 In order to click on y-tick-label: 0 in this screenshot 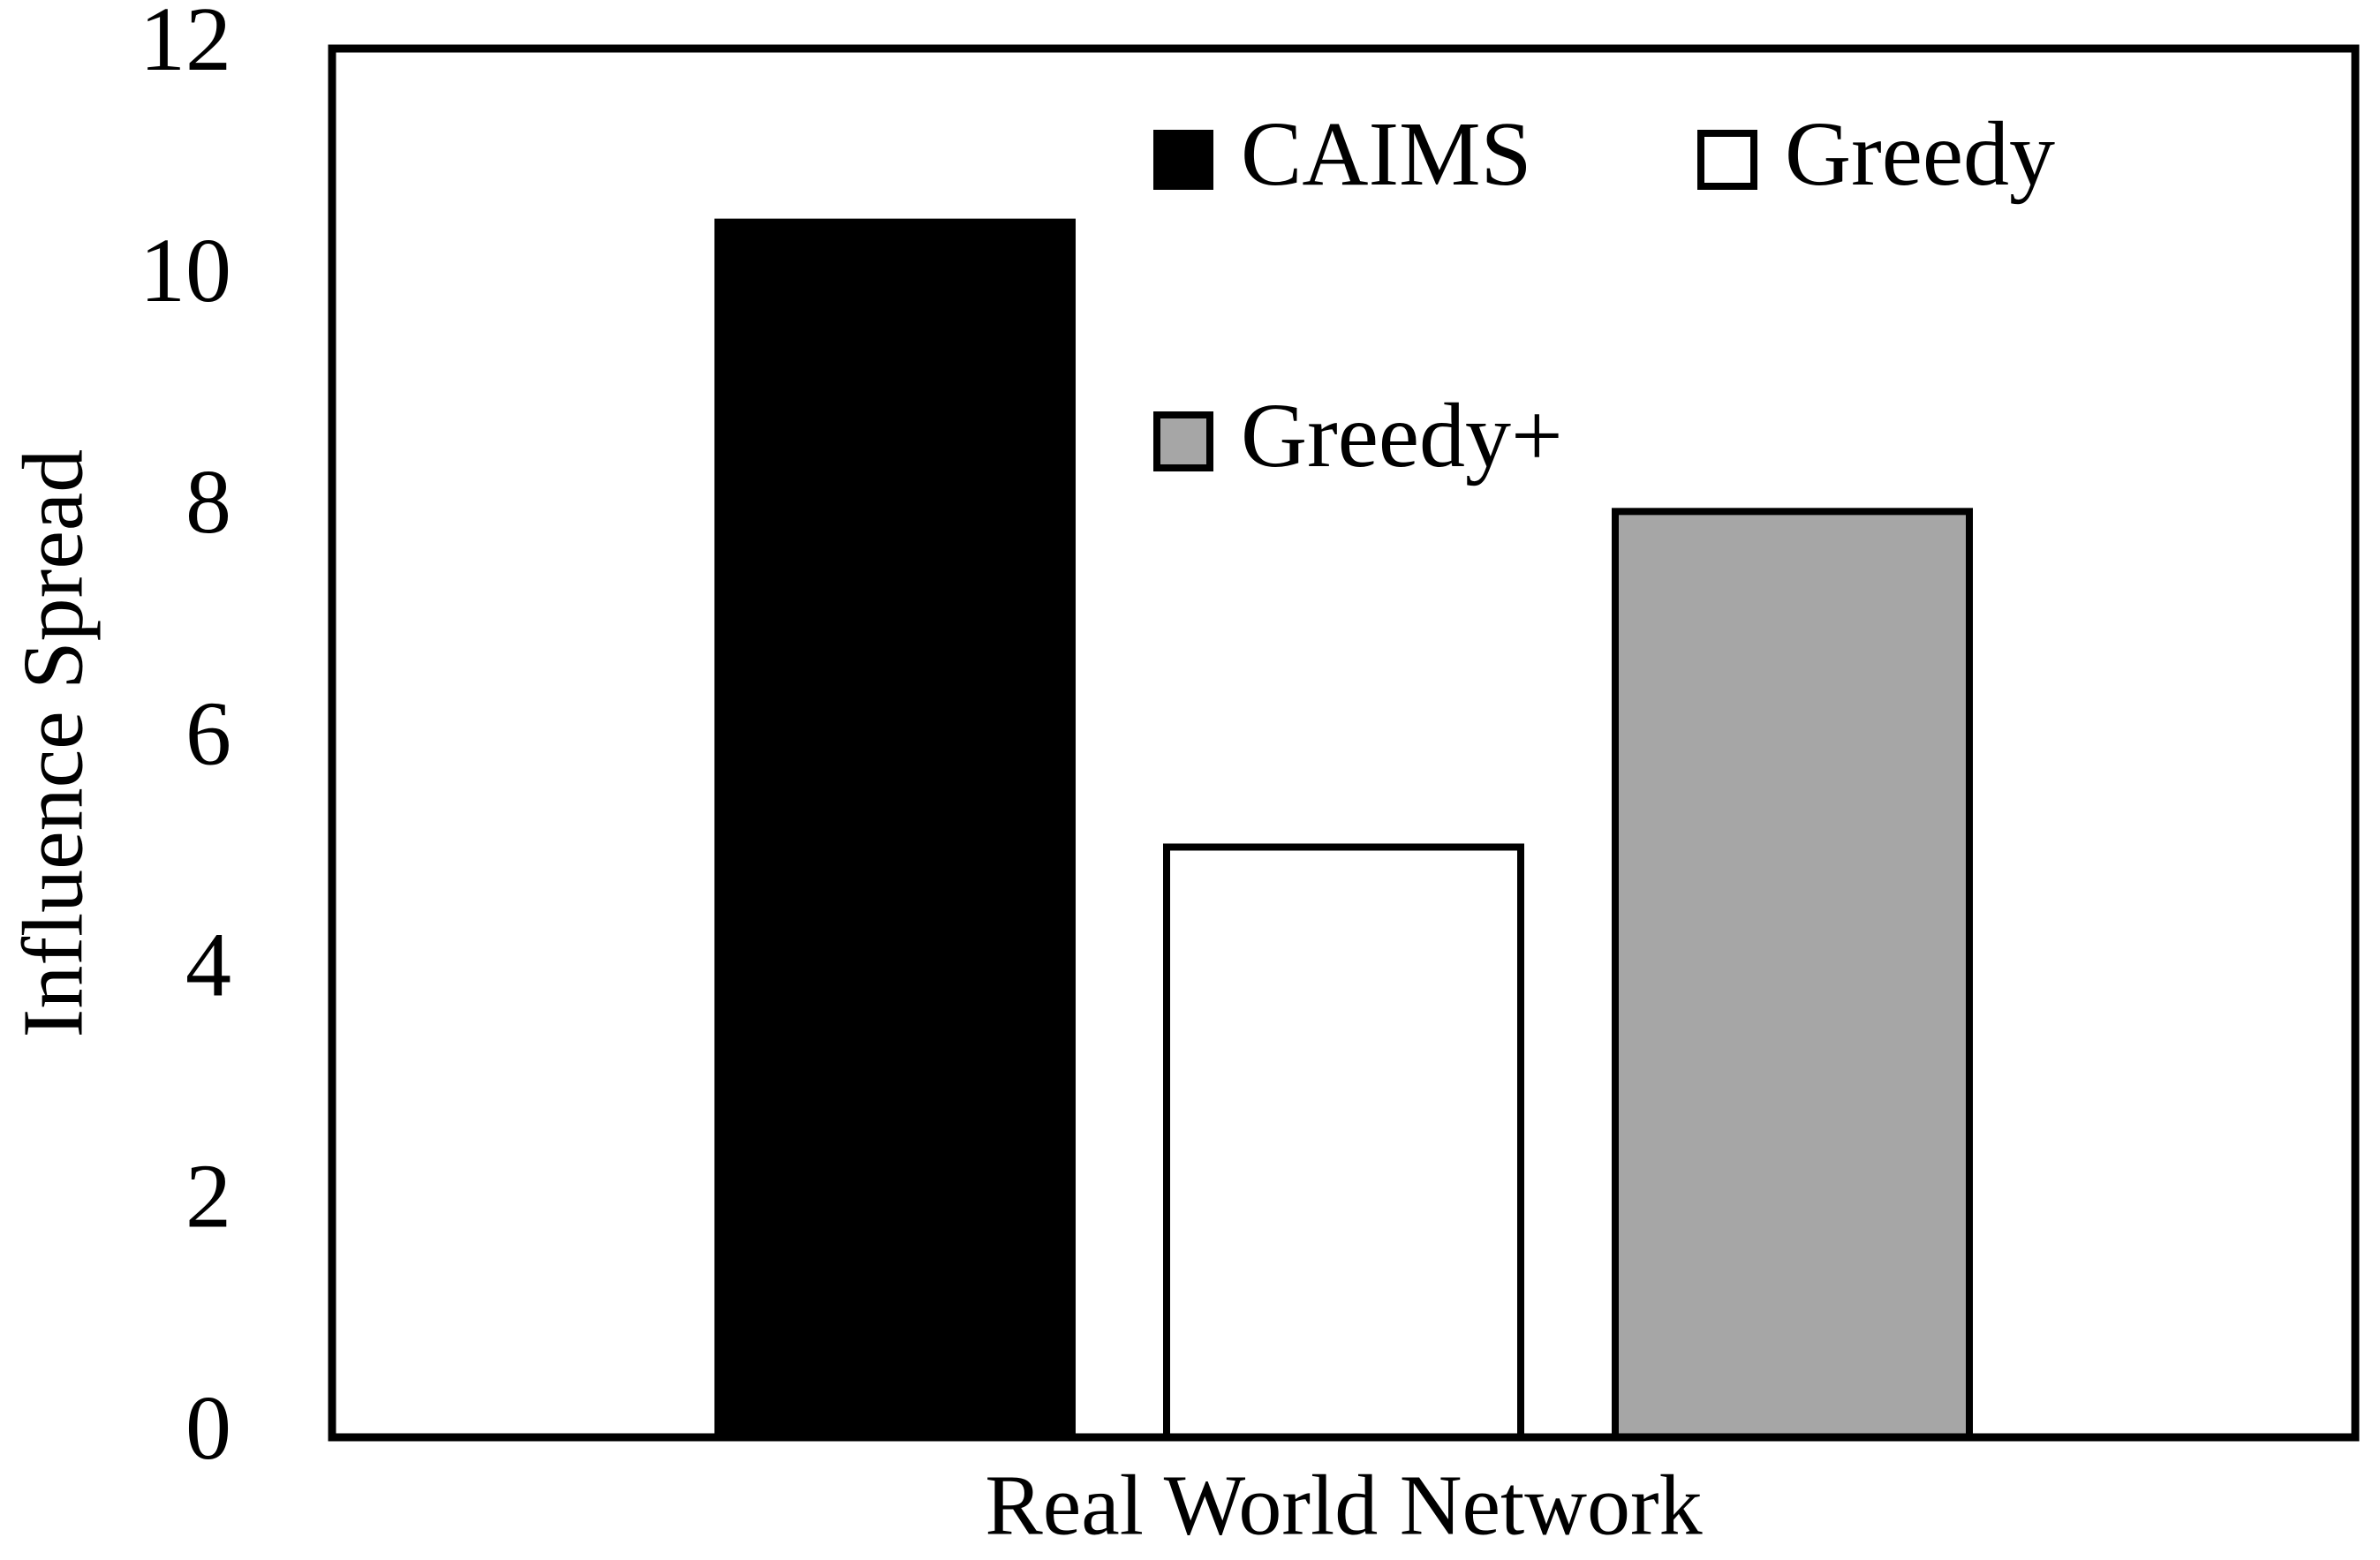, I will do `click(208, 1428)`.